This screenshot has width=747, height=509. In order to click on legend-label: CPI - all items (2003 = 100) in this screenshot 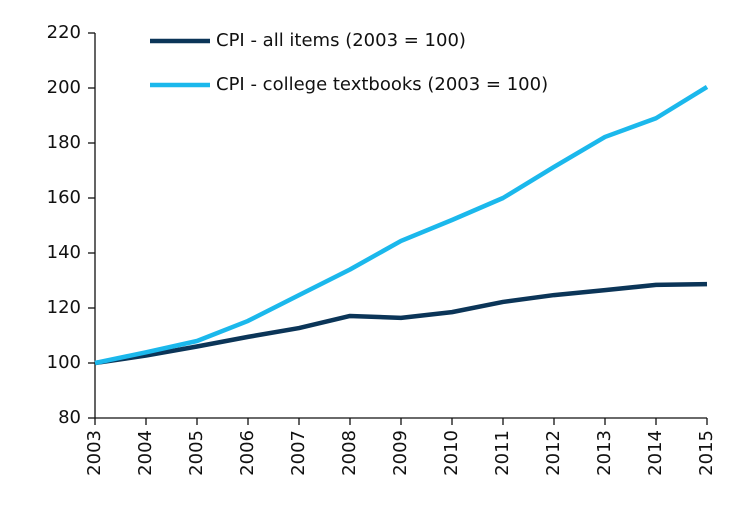, I will do `click(341, 40)`.